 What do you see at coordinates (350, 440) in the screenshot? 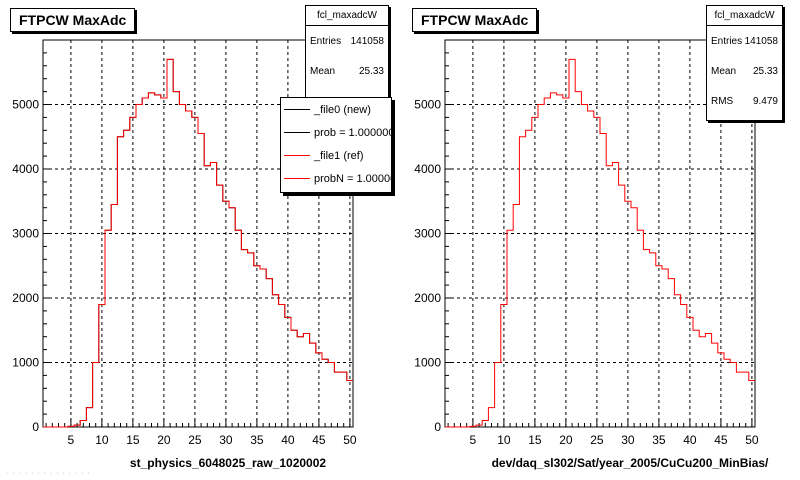
I see `left-x-tick-label: 50` at bounding box center [350, 440].